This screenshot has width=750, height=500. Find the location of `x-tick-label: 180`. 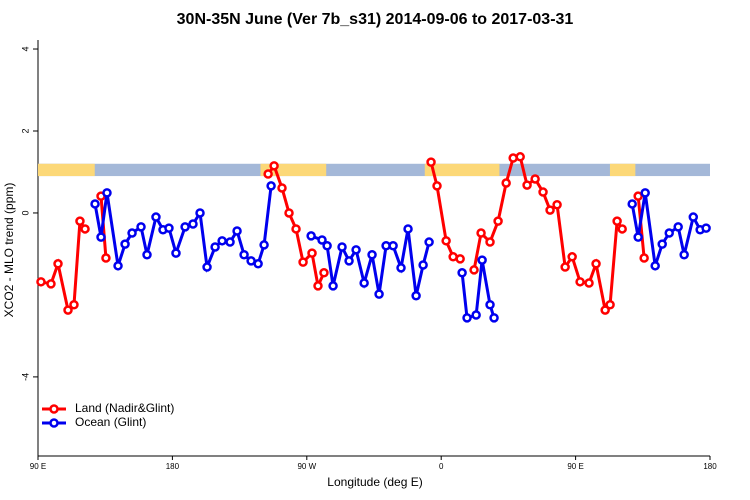

x-tick-label: 180 is located at coordinates (173, 466).